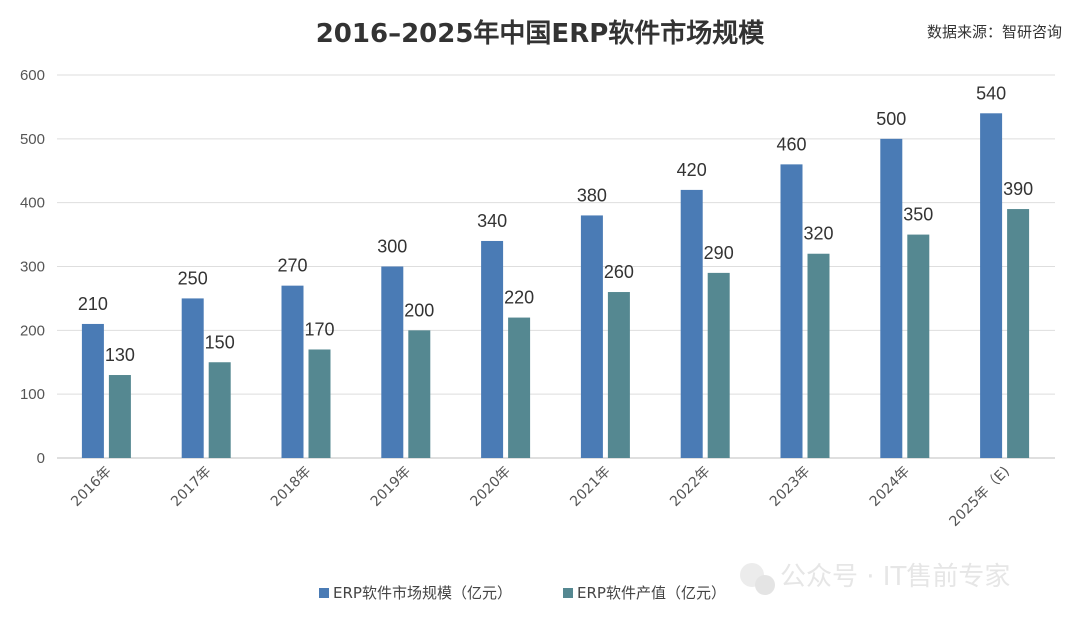 The height and width of the screenshot is (624, 1078). What do you see at coordinates (891, 119) in the screenshot?
I see `data-label: 500` at bounding box center [891, 119].